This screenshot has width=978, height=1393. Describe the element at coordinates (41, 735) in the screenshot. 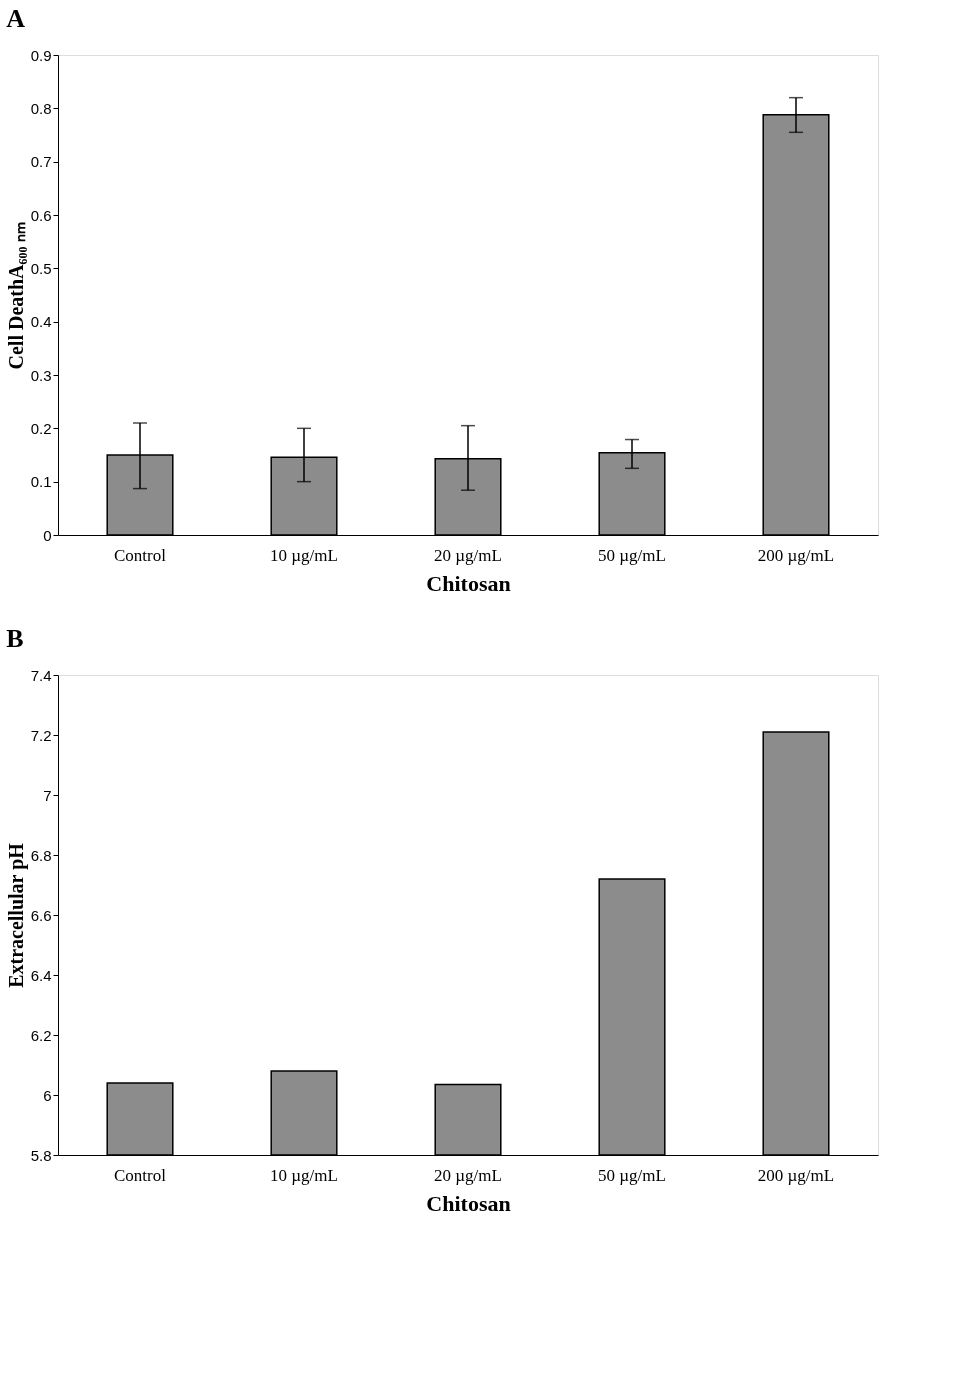

I see `y-tick-label: 7.2` at that location.